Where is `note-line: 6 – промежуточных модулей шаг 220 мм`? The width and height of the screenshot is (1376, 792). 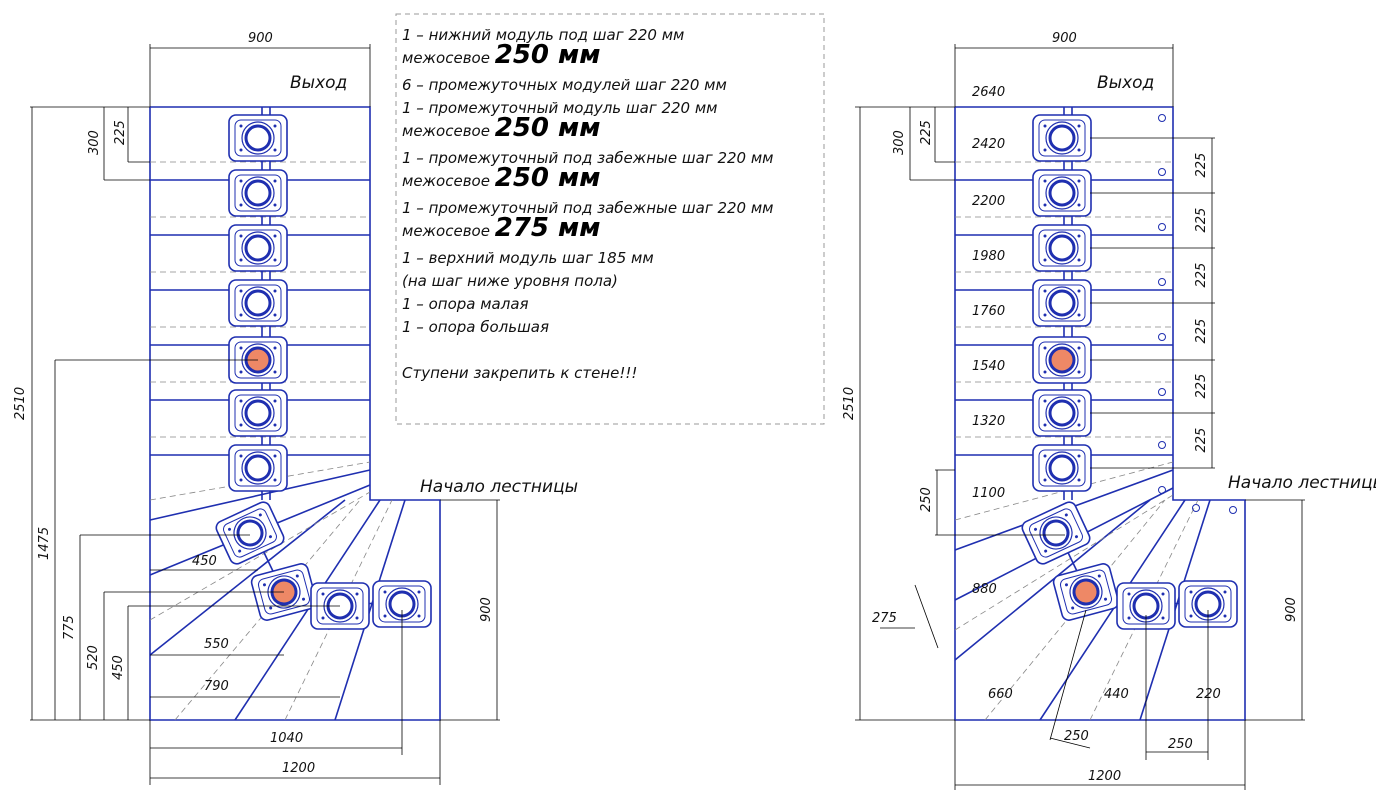 note-line: 6 – промежуточных модулей шаг 220 мм is located at coordinates (564, 85).